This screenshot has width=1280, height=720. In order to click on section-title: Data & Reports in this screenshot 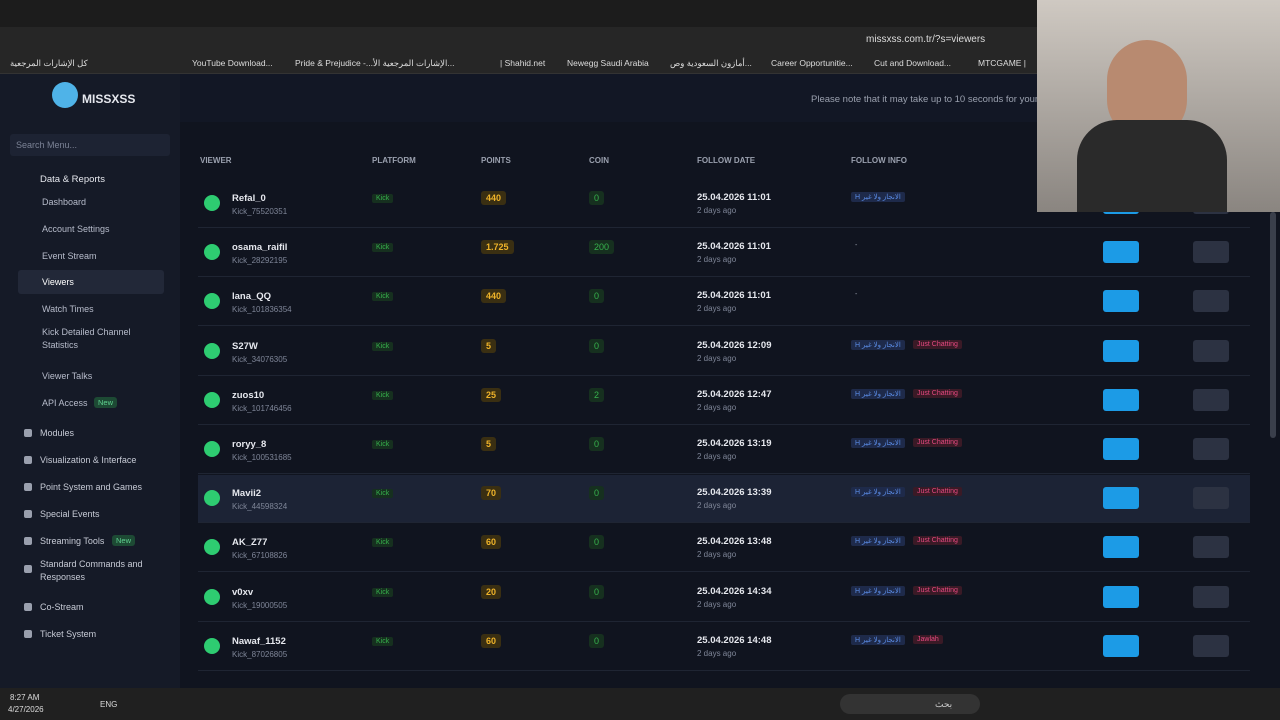, I will do `click(72, 179)`.